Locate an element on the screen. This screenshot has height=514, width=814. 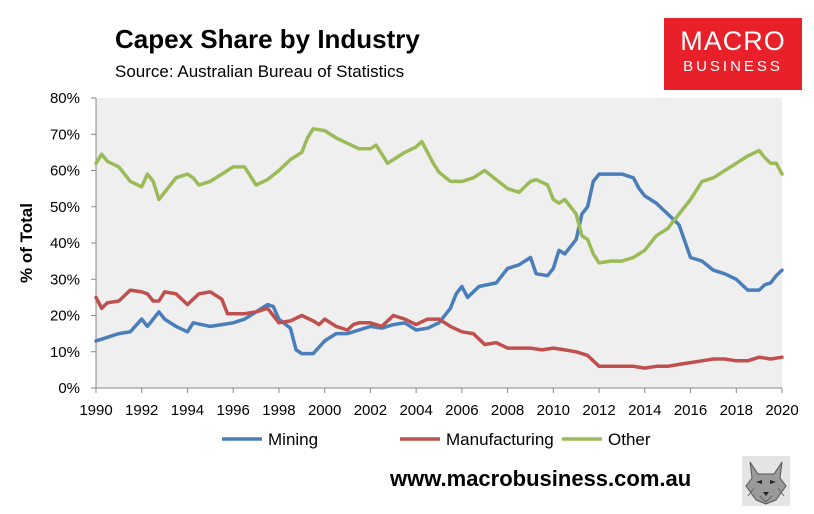
legend: Mining Manufacturing Other is located at coordinates (436, 439).